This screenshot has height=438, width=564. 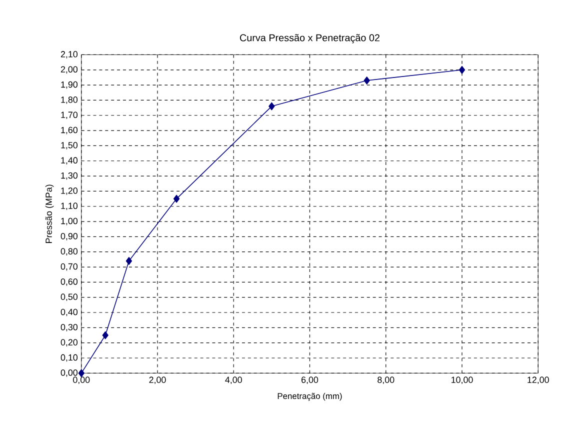 I want to click on y-tick-label: 2,10, so click(x=69, y=54).